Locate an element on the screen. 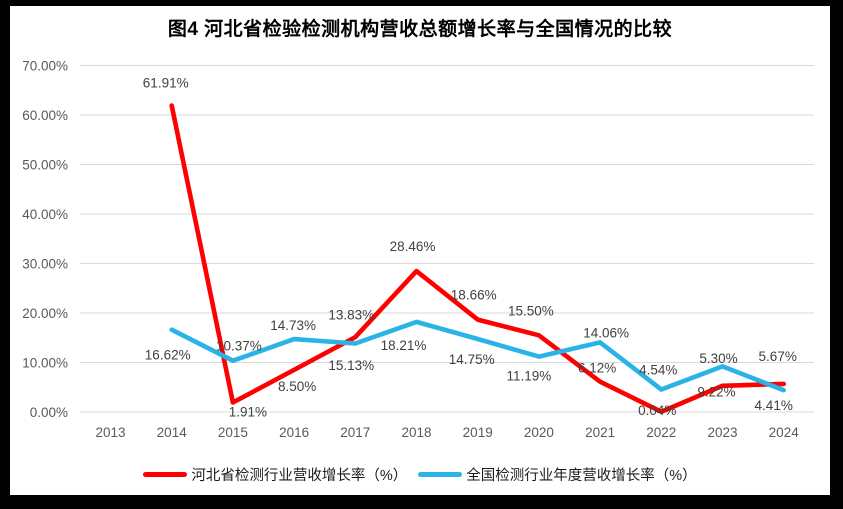 The height and width of the screenshot is (509, 843). data-label: 11.19% is located at coordinates (529, 376).